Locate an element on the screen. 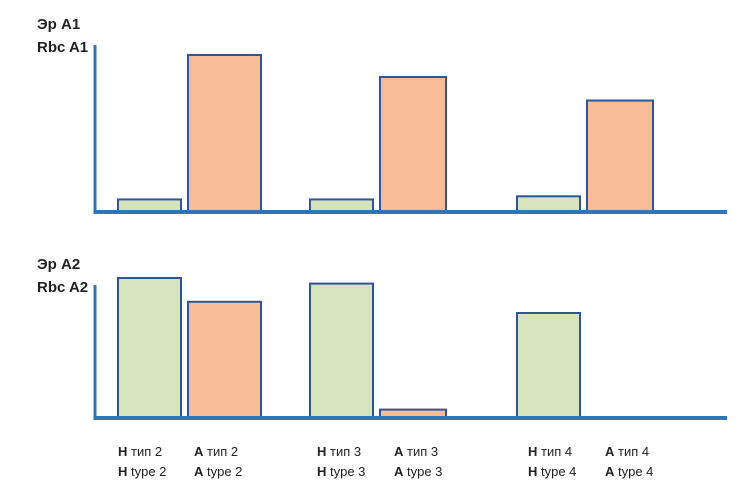  category-label-1-3: Н тип 3 is located at coordinates (339, 452).